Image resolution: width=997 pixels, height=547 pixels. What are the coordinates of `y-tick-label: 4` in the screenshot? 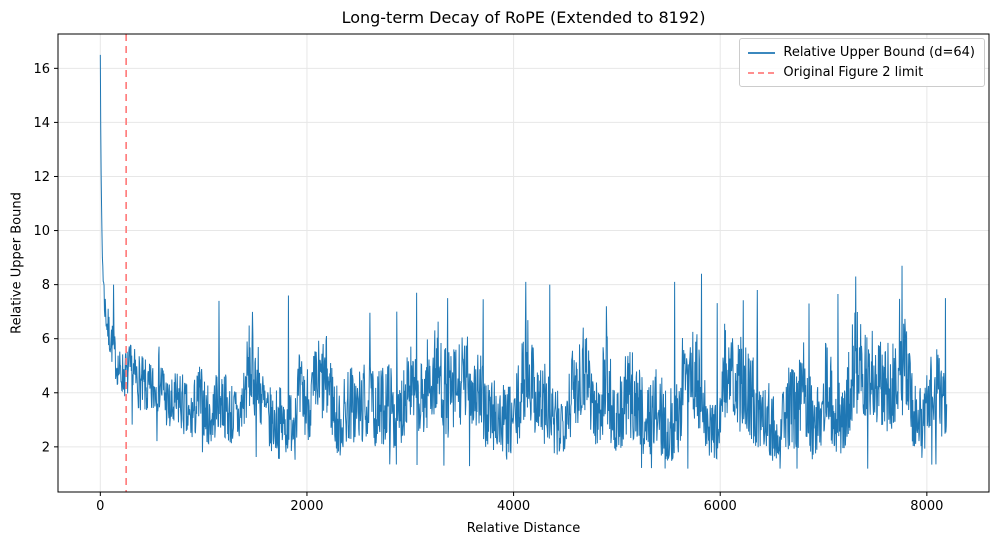 It's located at (46, 393).